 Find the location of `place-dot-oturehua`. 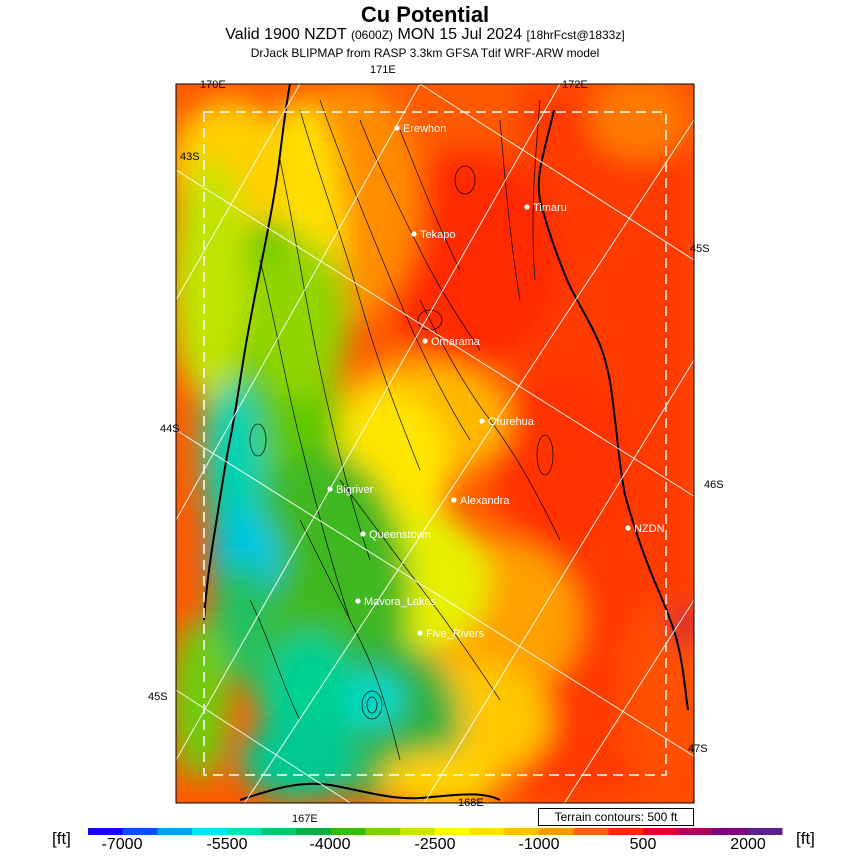

place-dot-oturehua is located at coordinates (482, 421).